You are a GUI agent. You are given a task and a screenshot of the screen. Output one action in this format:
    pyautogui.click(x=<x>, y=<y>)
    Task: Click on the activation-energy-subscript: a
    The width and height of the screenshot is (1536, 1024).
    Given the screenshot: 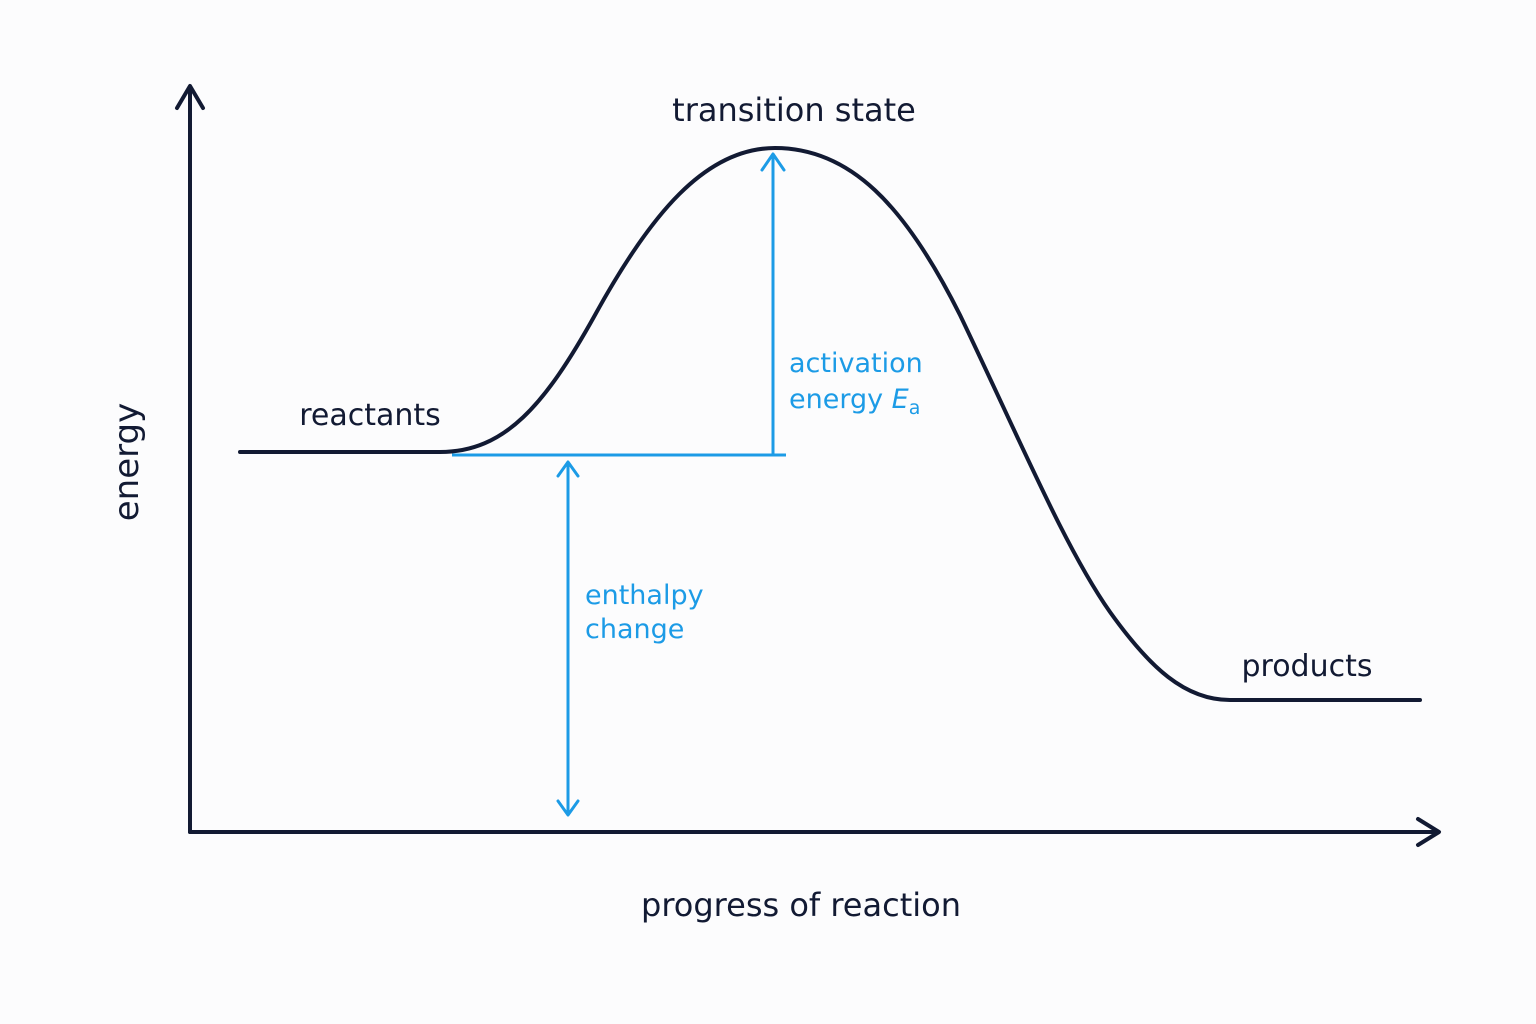 What is the action you would take?
    pyautogui.click(x=915, y=408)
    